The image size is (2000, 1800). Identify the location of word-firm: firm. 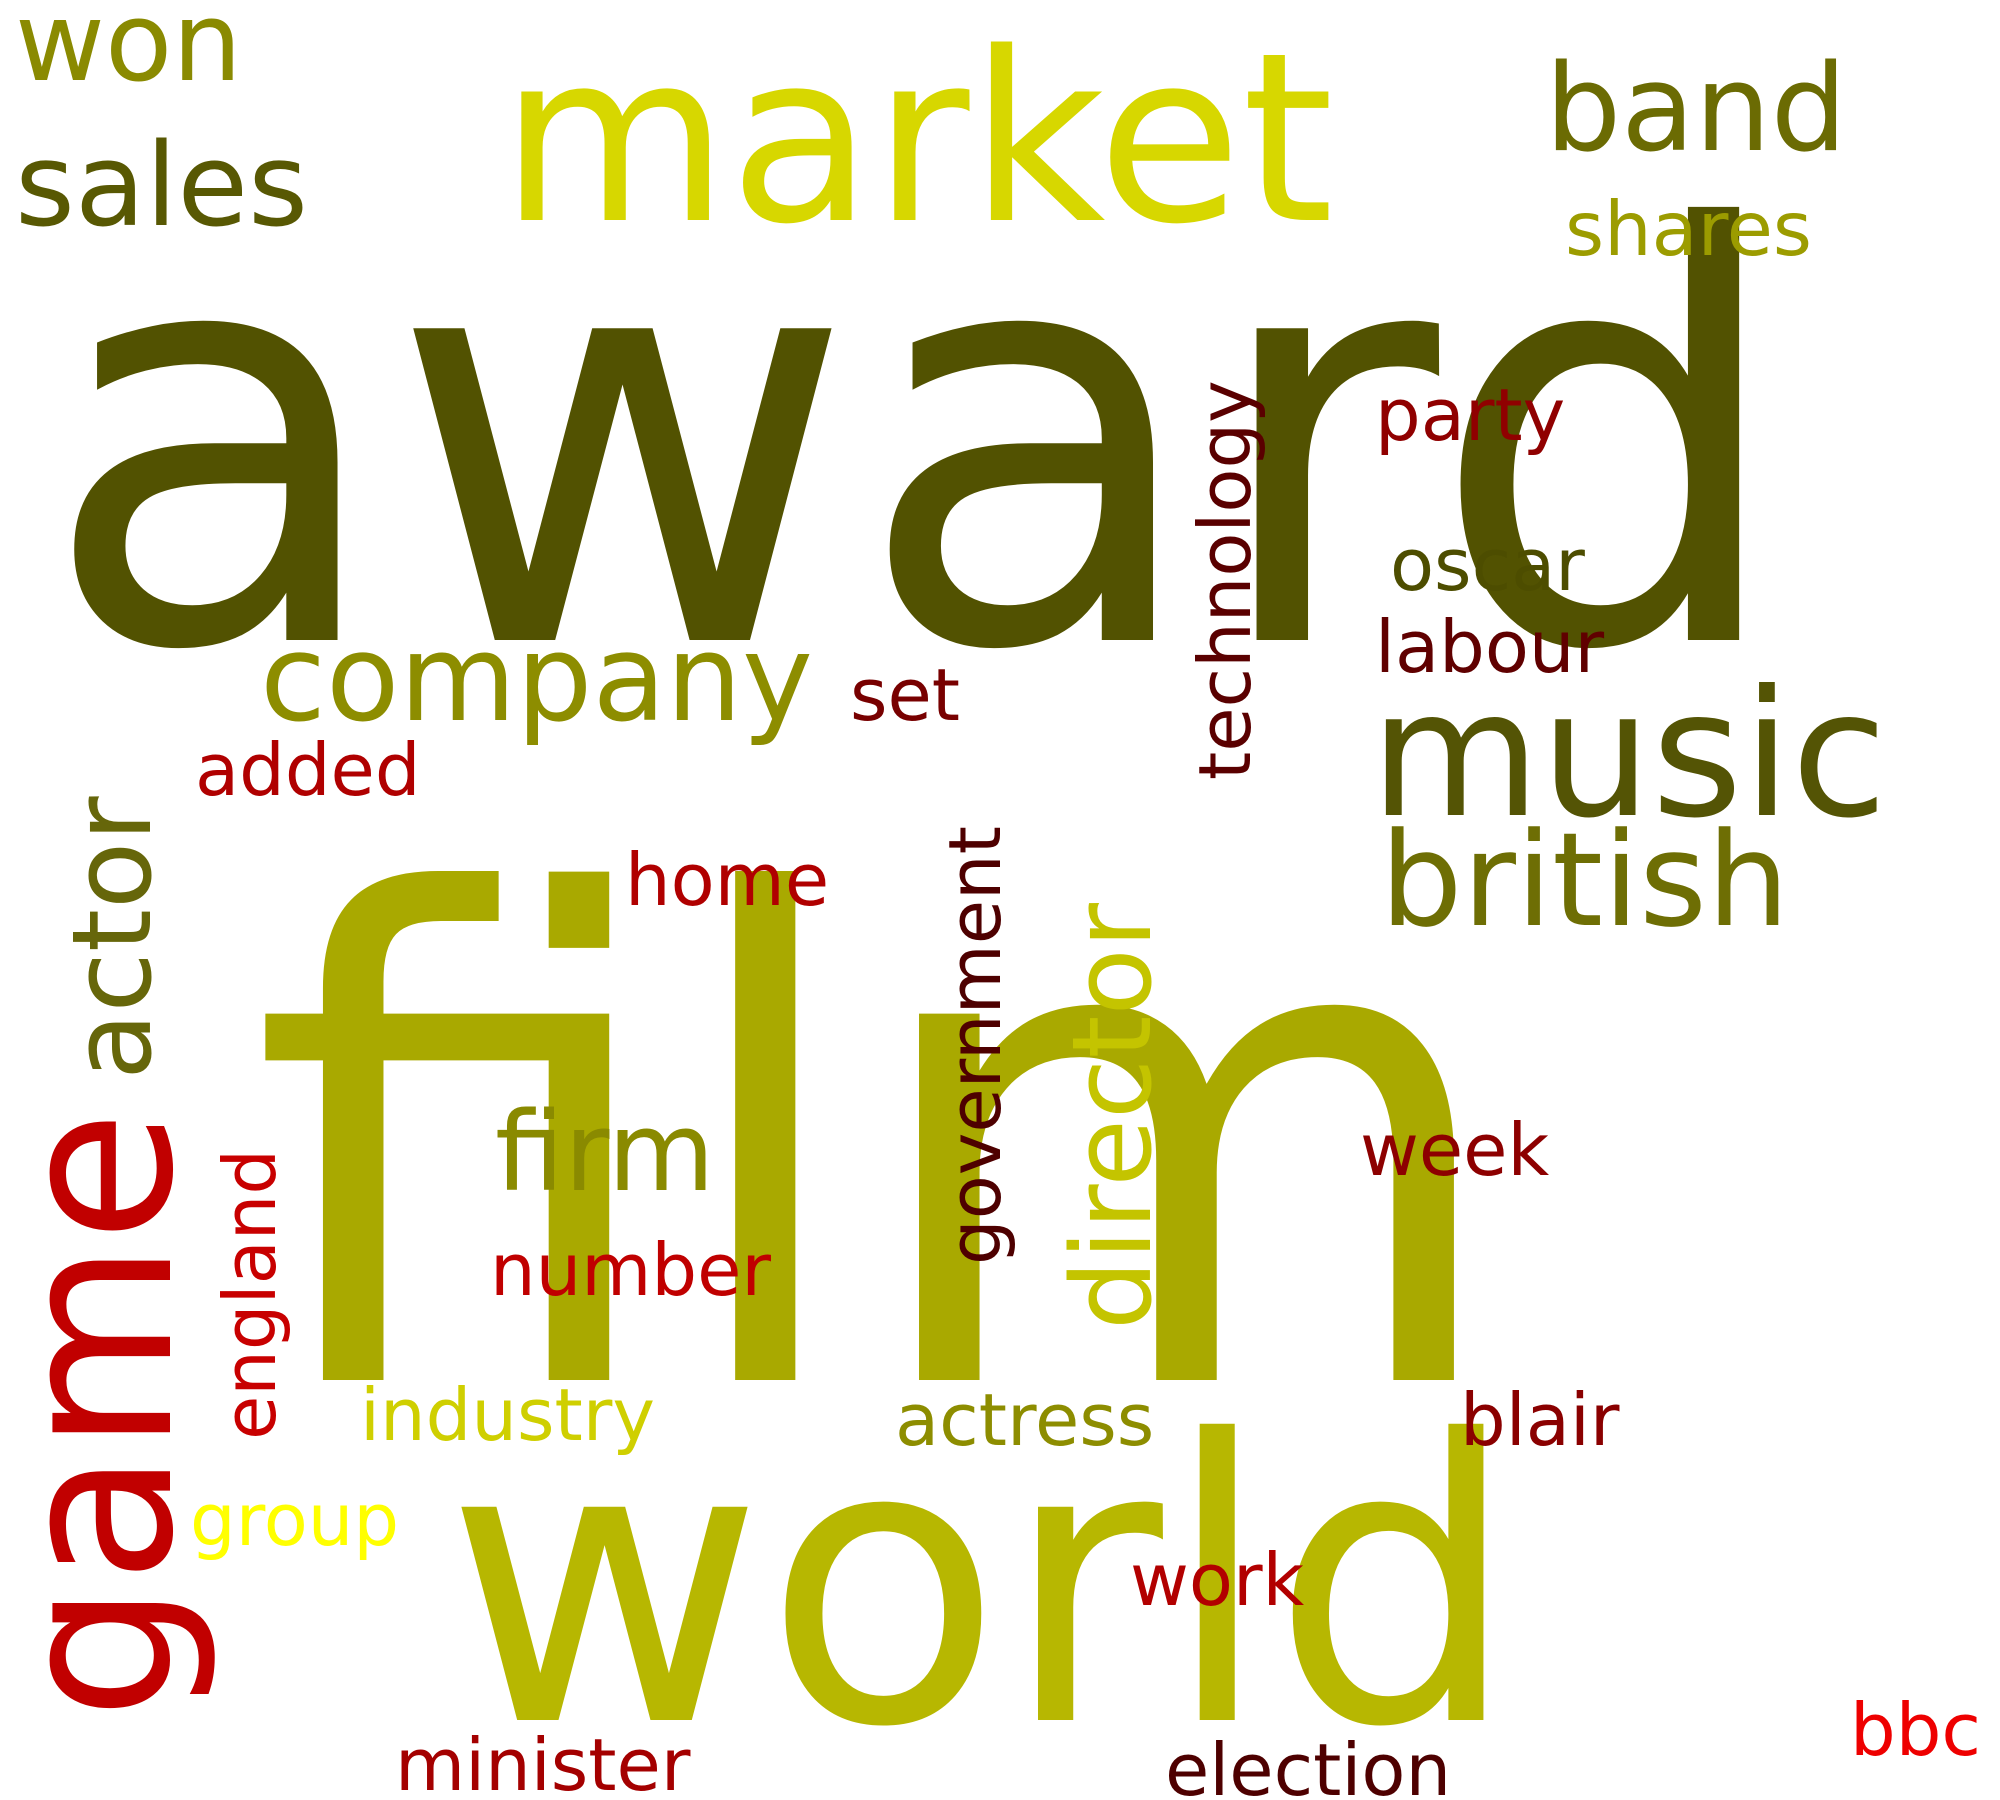
(605, 1152).